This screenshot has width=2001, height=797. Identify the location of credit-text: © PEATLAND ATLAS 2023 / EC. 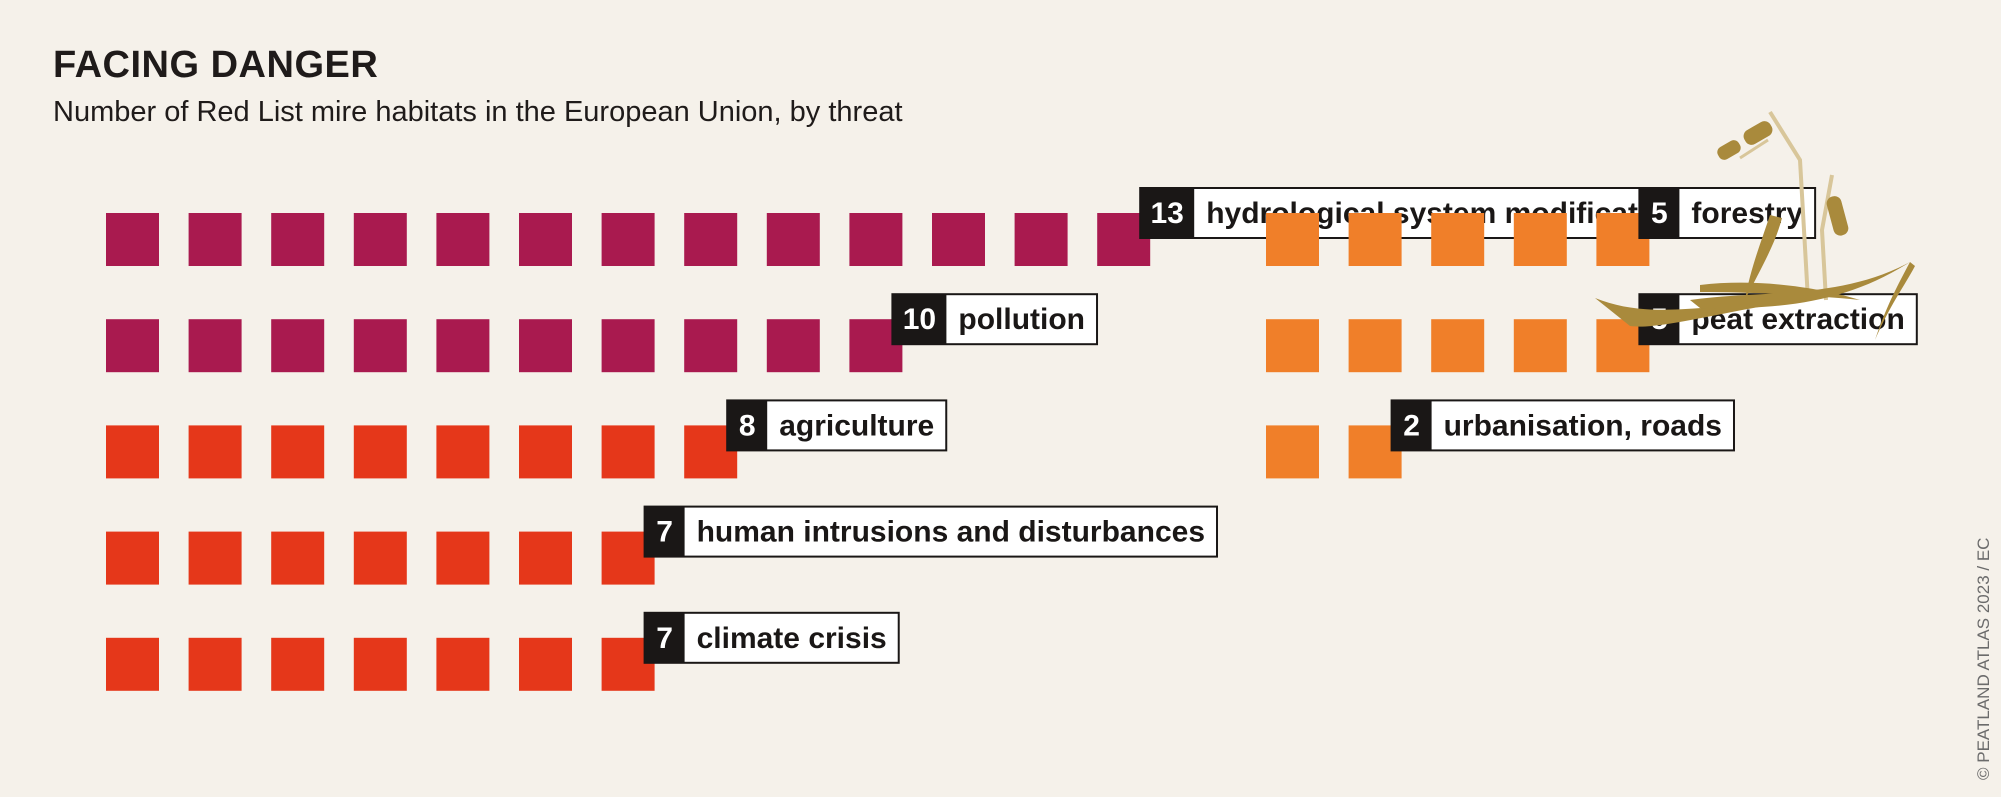
(1983, 658).